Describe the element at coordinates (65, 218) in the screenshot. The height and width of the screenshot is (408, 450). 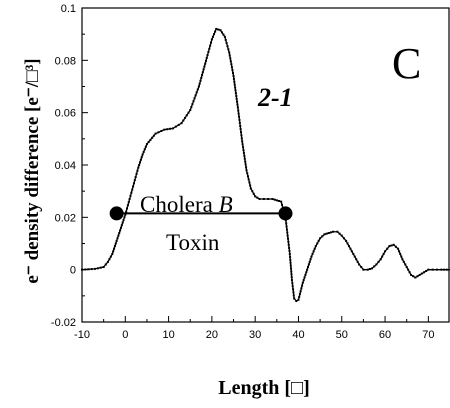
I see `y-tick-label-2: 0.02` at that location.